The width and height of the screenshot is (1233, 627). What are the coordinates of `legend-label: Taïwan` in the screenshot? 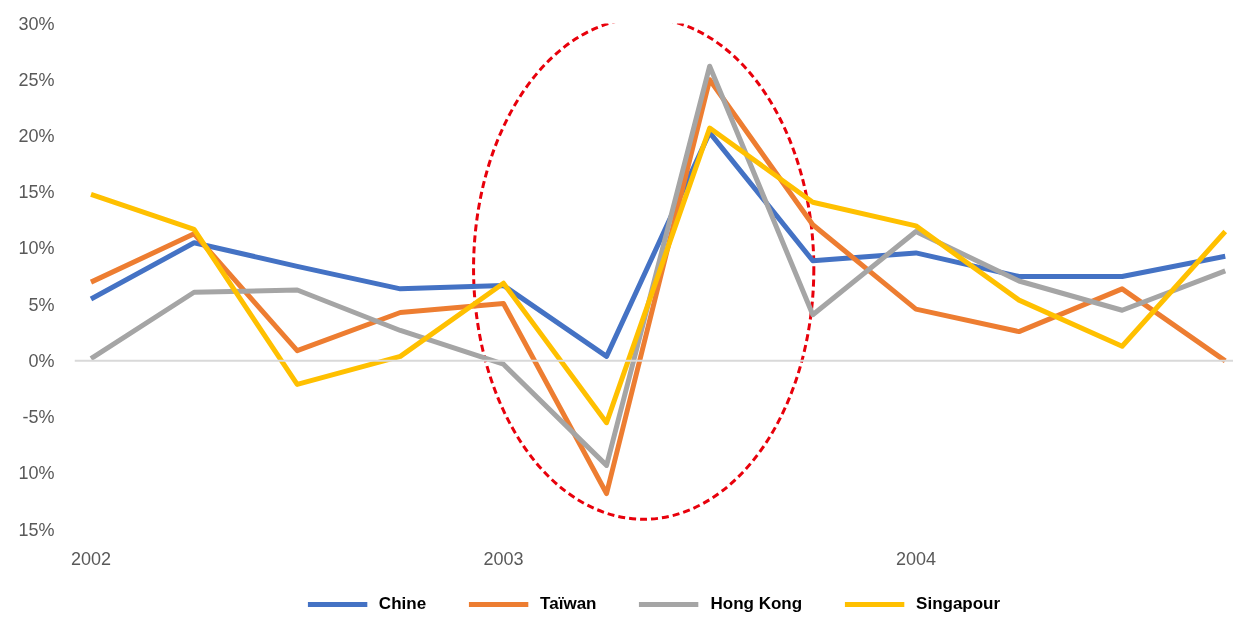 It's located at (568, 604).